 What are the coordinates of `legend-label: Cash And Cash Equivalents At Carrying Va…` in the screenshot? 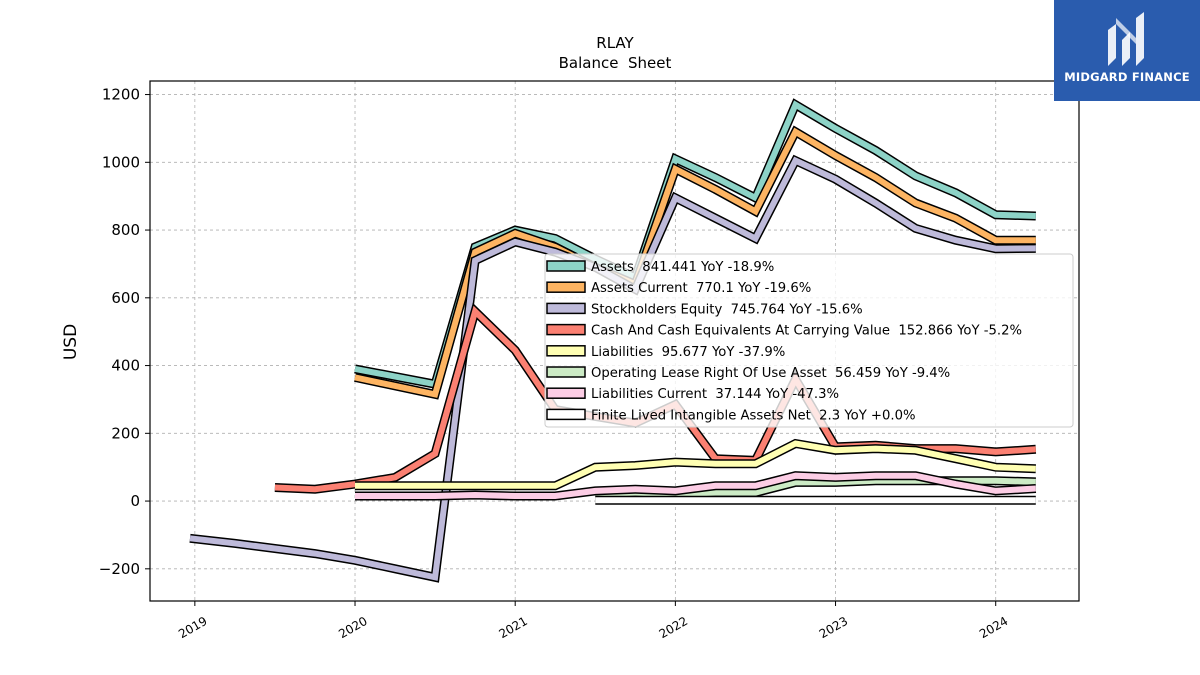 It's located at (806, 331).